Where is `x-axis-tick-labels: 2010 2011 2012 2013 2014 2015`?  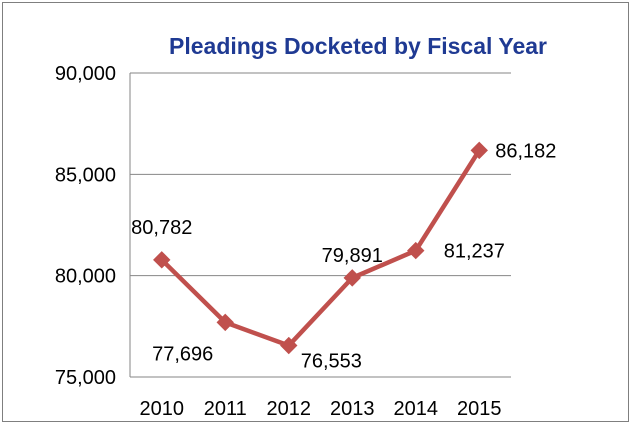
x-axis-tick-labels: 2010 2011 2012 2013 2014 2015 is located at coordinates (321, 409).